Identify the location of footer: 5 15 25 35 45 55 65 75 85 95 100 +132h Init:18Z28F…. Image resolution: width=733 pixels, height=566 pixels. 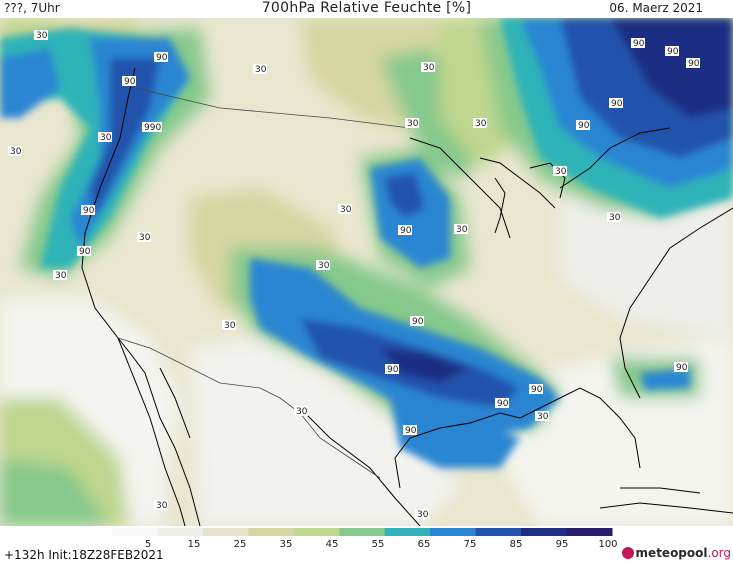
(366, 546).